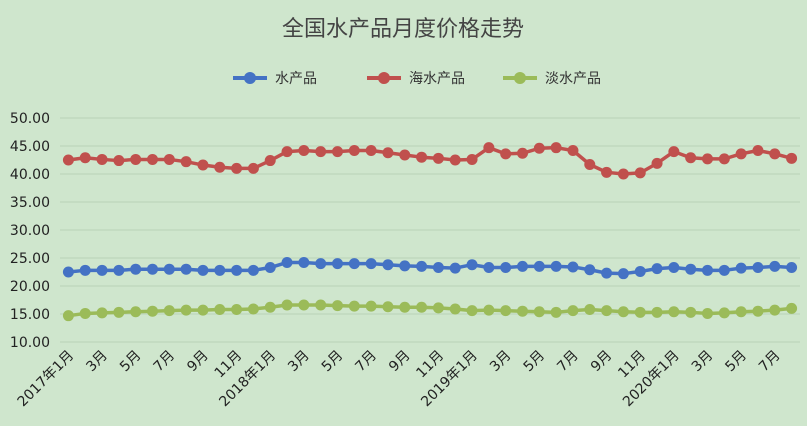  Describe the element at coordinates (437, 79) in the screenshot. I see `legend-label: 海水产品` at that location.